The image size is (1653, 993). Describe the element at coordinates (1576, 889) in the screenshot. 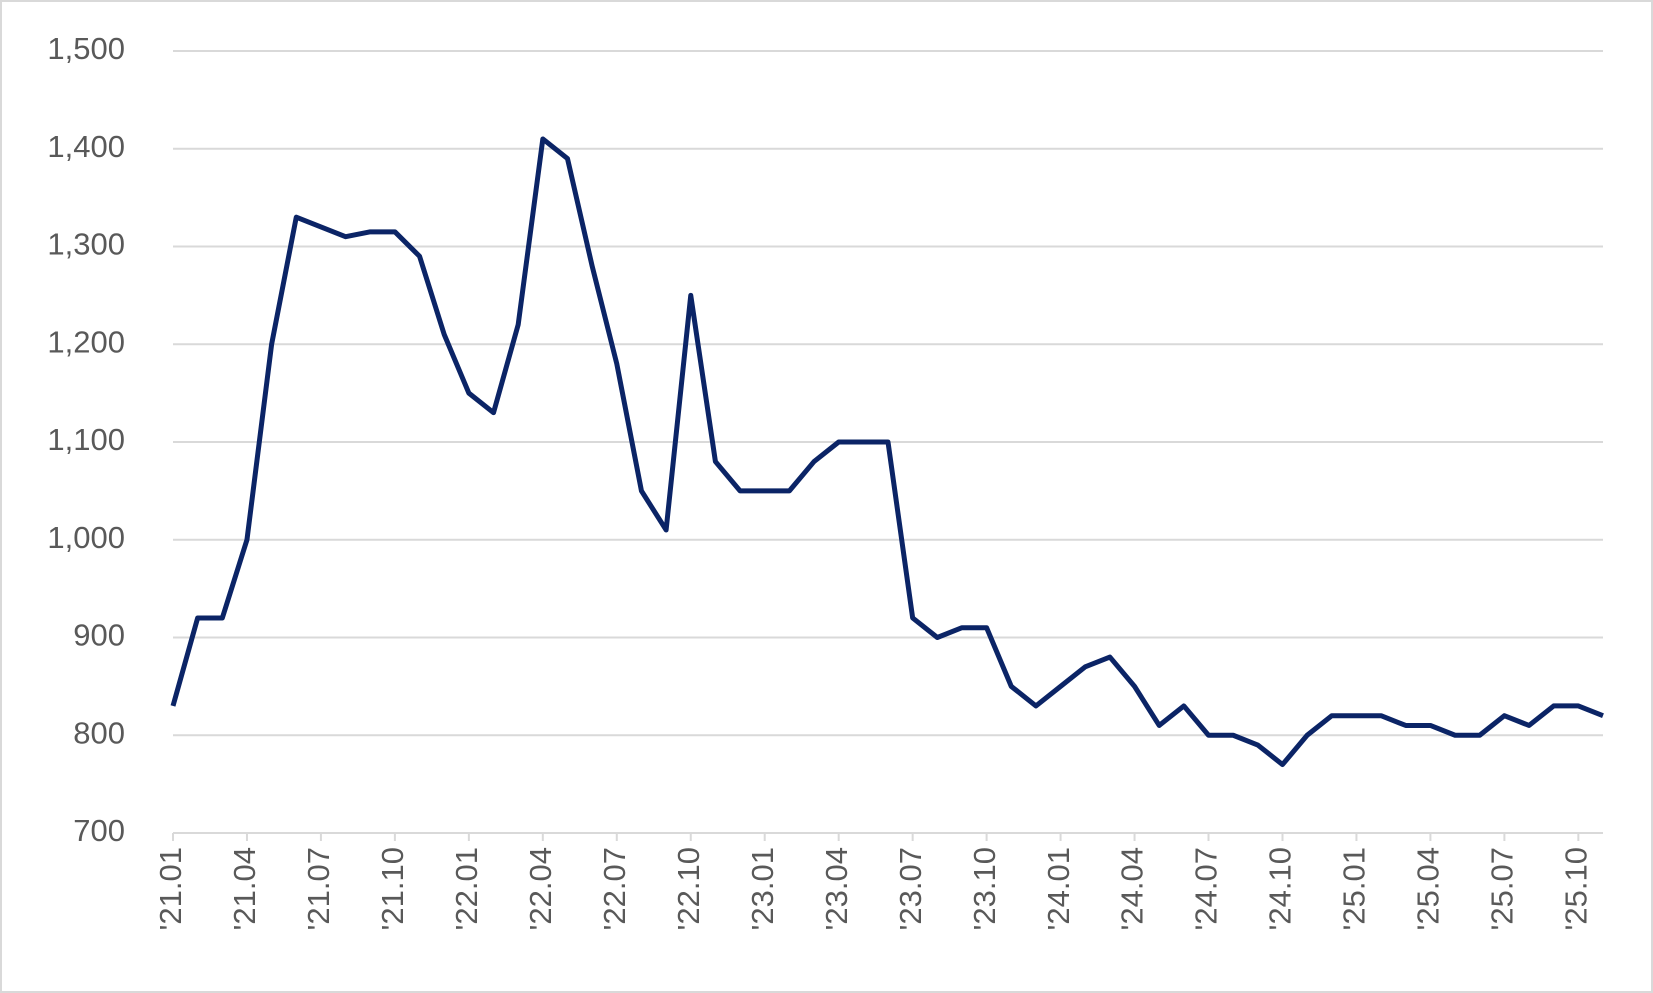

I see `x-tick-label: '25.10` at that location.